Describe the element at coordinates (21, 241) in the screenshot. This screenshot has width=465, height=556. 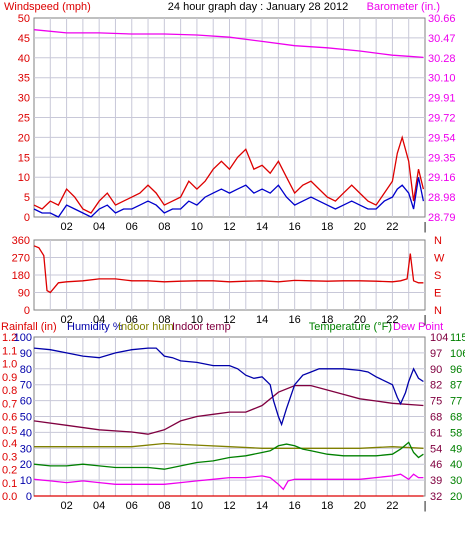
I see `direction-tick-label: 360` at that location.